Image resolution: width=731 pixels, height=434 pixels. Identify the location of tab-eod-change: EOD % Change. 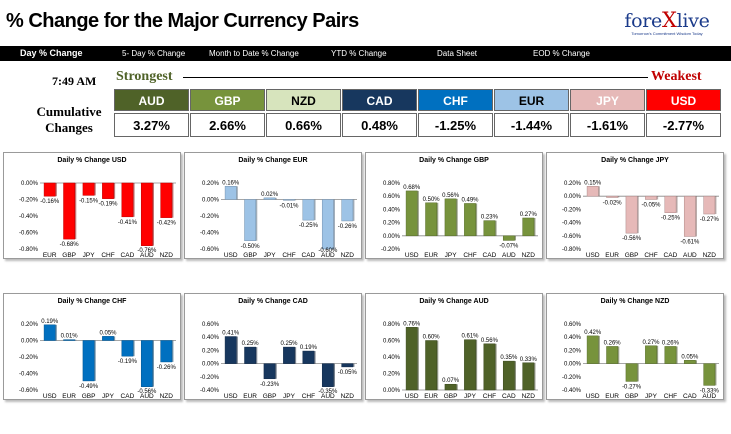
(561, 53).